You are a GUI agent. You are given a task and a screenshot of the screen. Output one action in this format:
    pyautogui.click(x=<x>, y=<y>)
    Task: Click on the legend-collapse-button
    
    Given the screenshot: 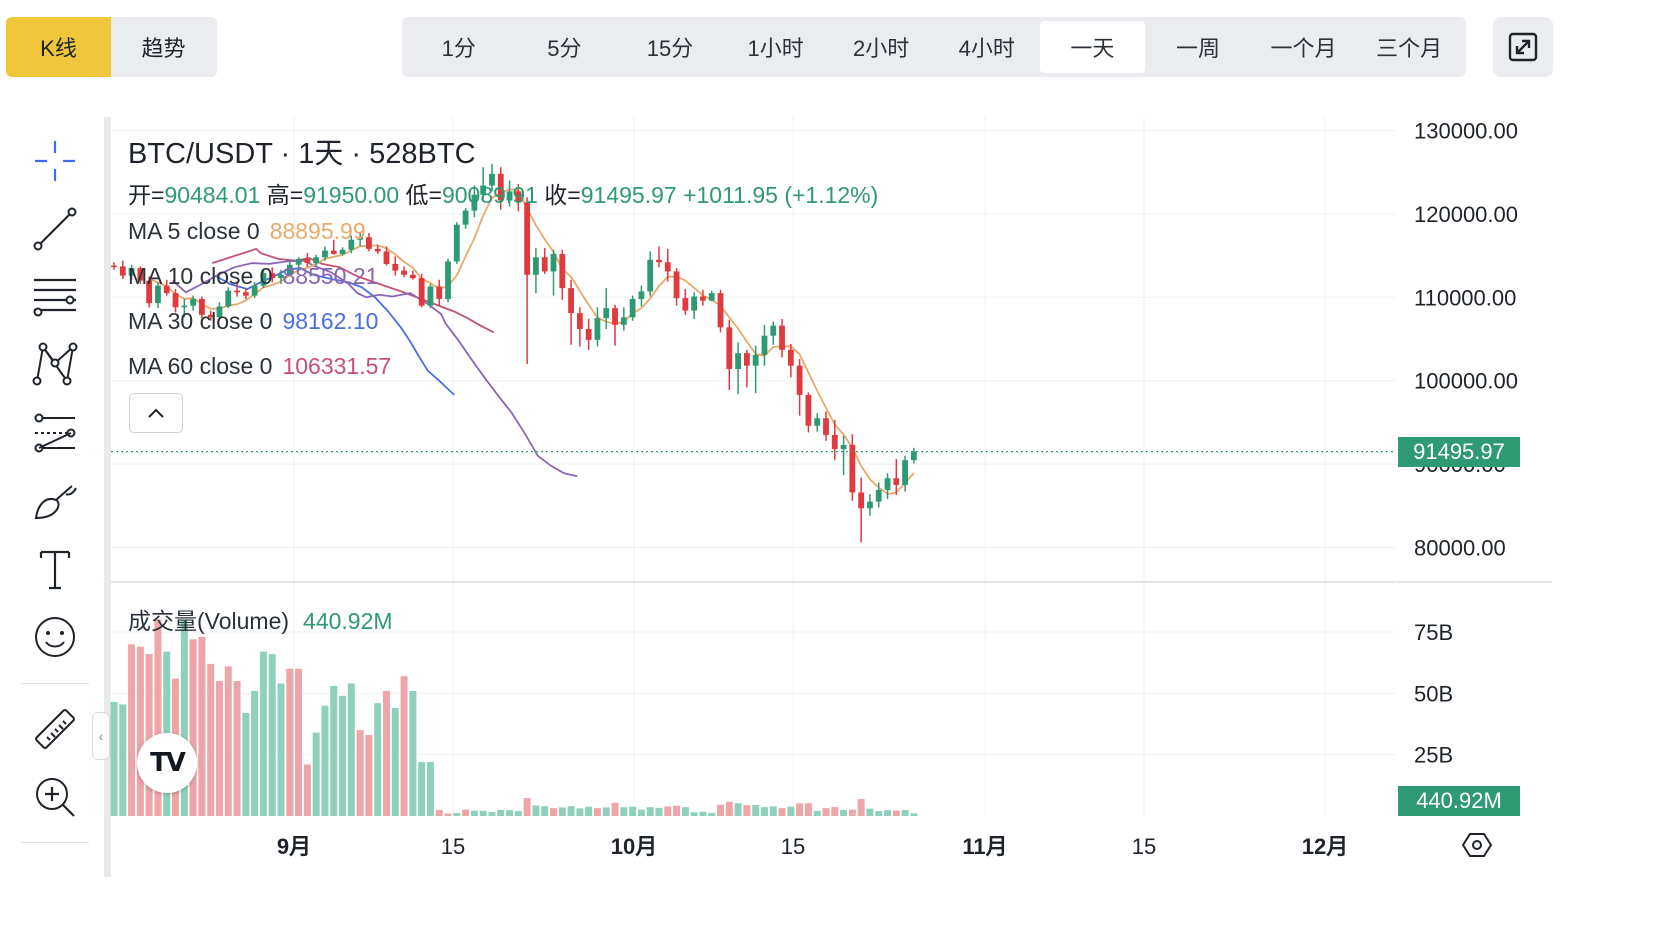 What is the action you would take?
    pyautogui.click(x=156, y=413)
    